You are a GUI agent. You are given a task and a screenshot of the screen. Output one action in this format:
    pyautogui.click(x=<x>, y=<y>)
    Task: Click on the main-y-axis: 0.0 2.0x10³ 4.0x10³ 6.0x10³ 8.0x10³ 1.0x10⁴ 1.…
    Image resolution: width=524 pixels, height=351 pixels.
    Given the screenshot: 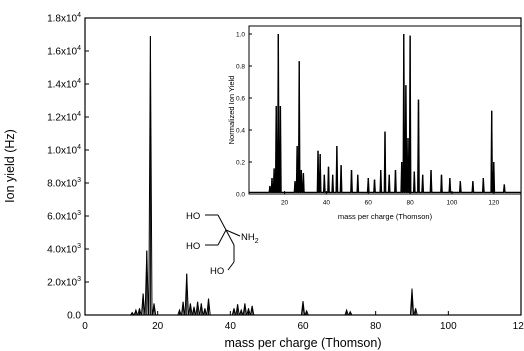 What is the action you would take?
    pyautogui.click(x=68, y=167)
    